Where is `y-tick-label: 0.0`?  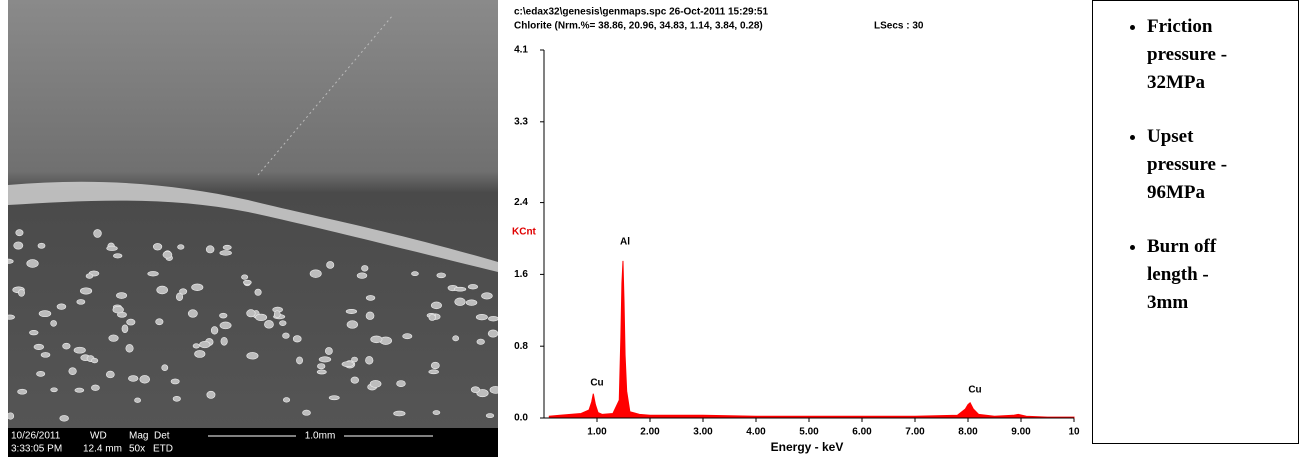 y-tick-label: 0.0 is located at coordinates (521, 418).